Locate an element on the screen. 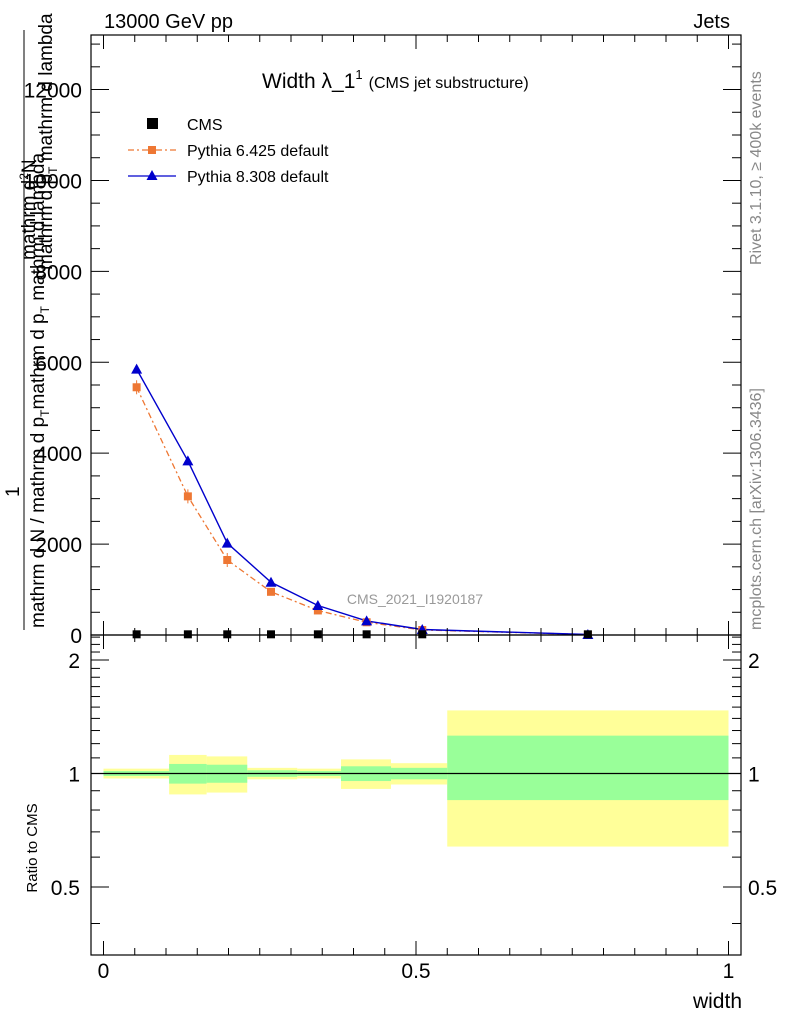 Image resolution: width=786 pixels, height=1024 pixels. y-tick-label: 10000 is located at coordinates (53, 181).